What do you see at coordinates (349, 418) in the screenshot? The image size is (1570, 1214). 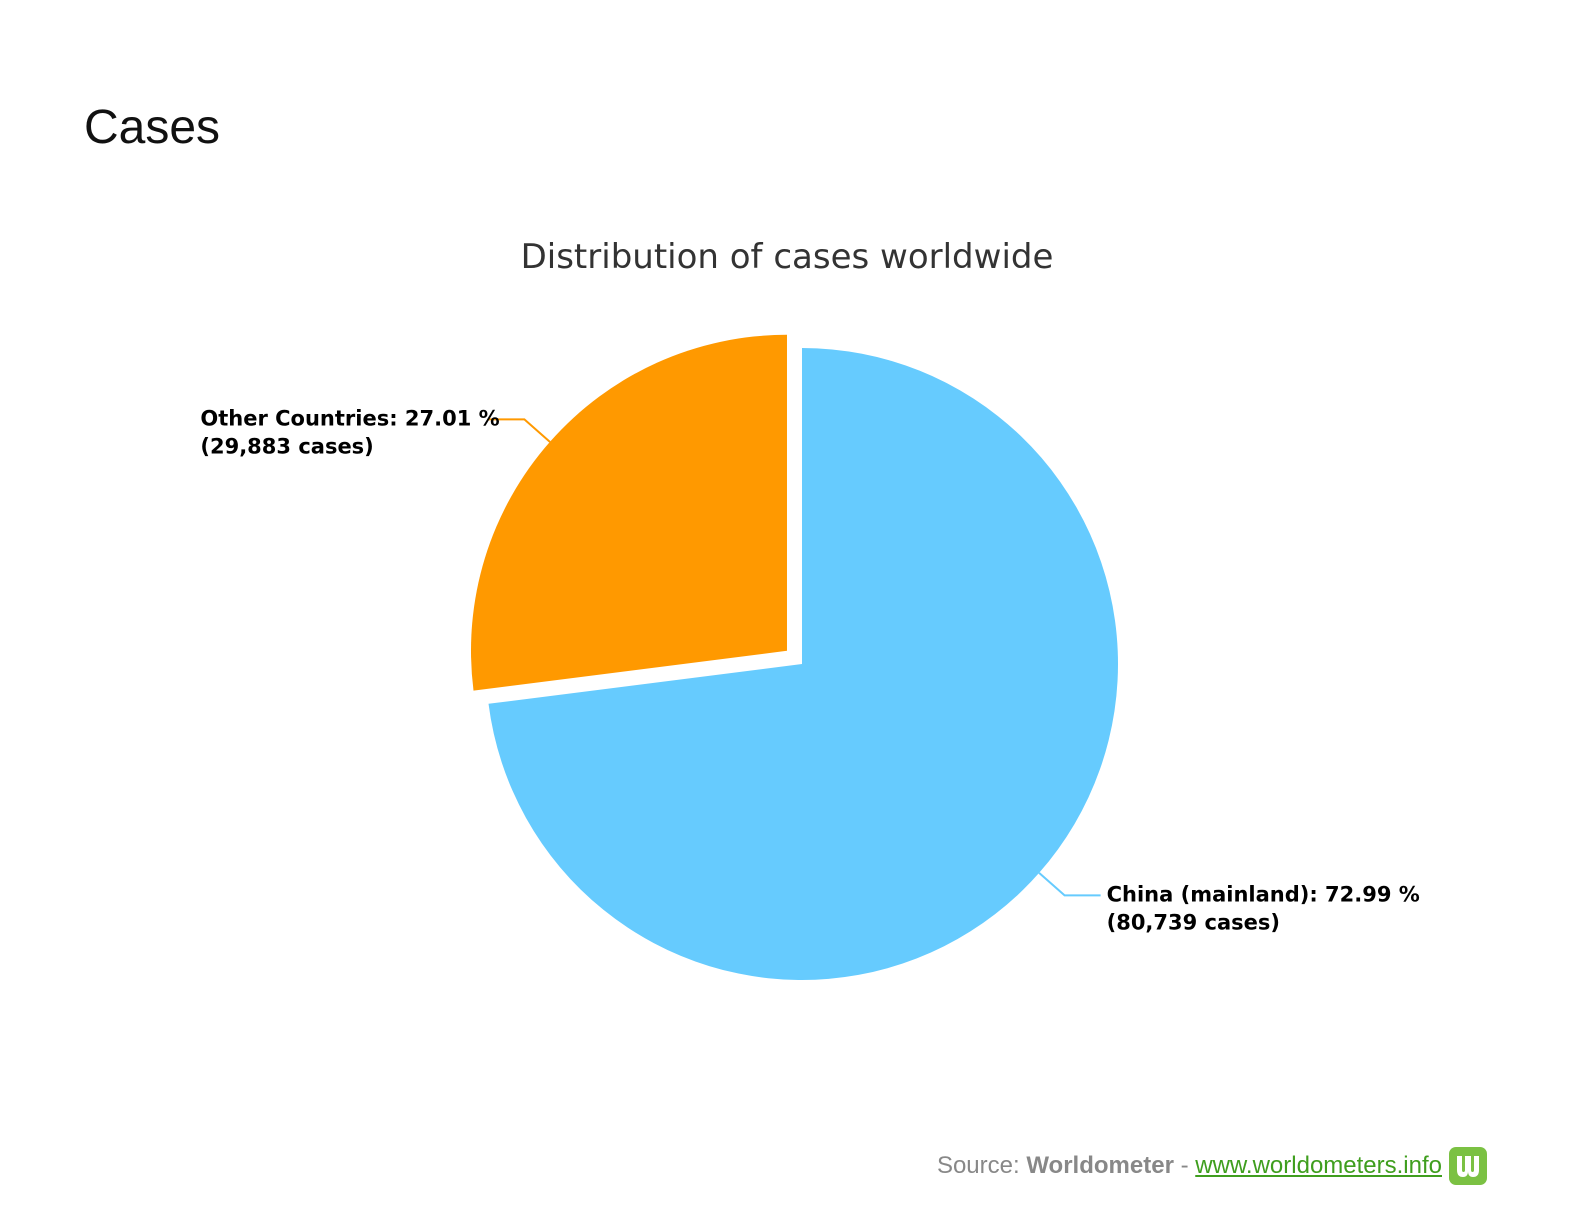 I see `slice-data-label: Other Countries: 27.01 %` at bounding box center [349, 418].